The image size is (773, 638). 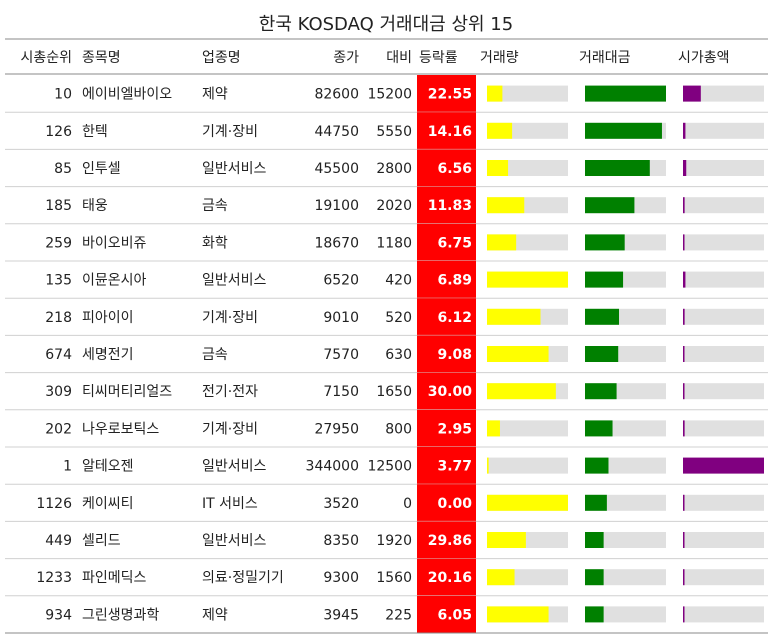 I want to click on cell-name: 이뮨온시아, so click(x=114, y=281).